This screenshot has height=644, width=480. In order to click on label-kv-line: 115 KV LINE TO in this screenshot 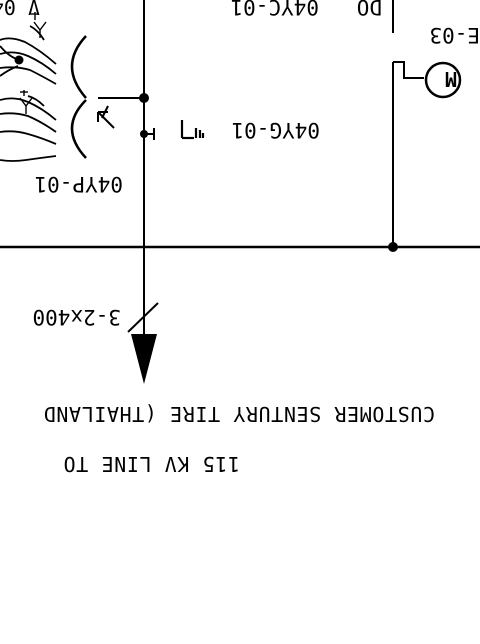, I will do `click(151, 464)`.